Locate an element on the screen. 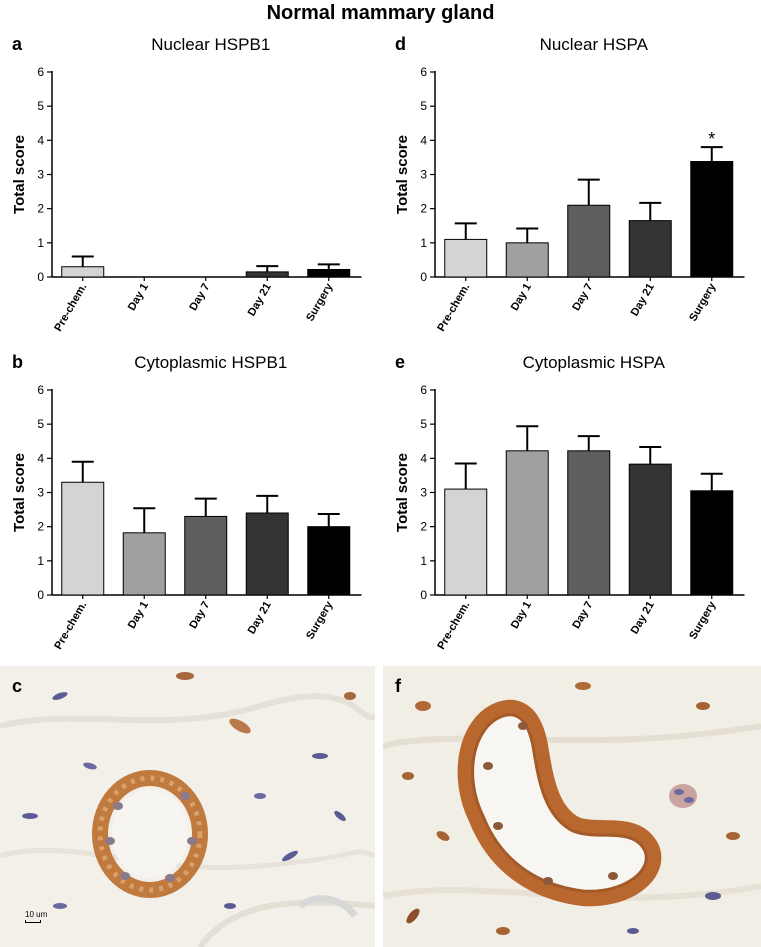 The width and height of the screenshot is (761, 947). scale-bar is located at coordinates (33, 921).